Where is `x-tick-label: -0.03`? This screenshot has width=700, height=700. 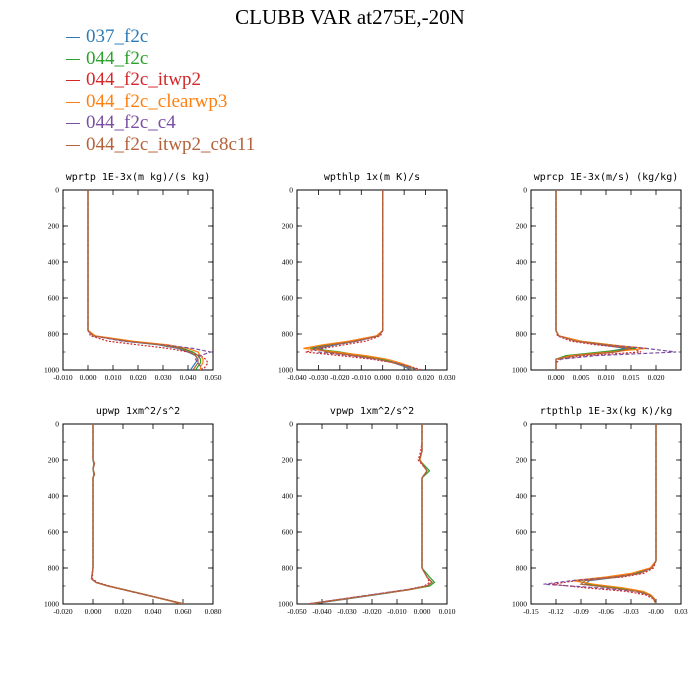 x-tick-label: -0.03 is located at coordinates (631, 611).